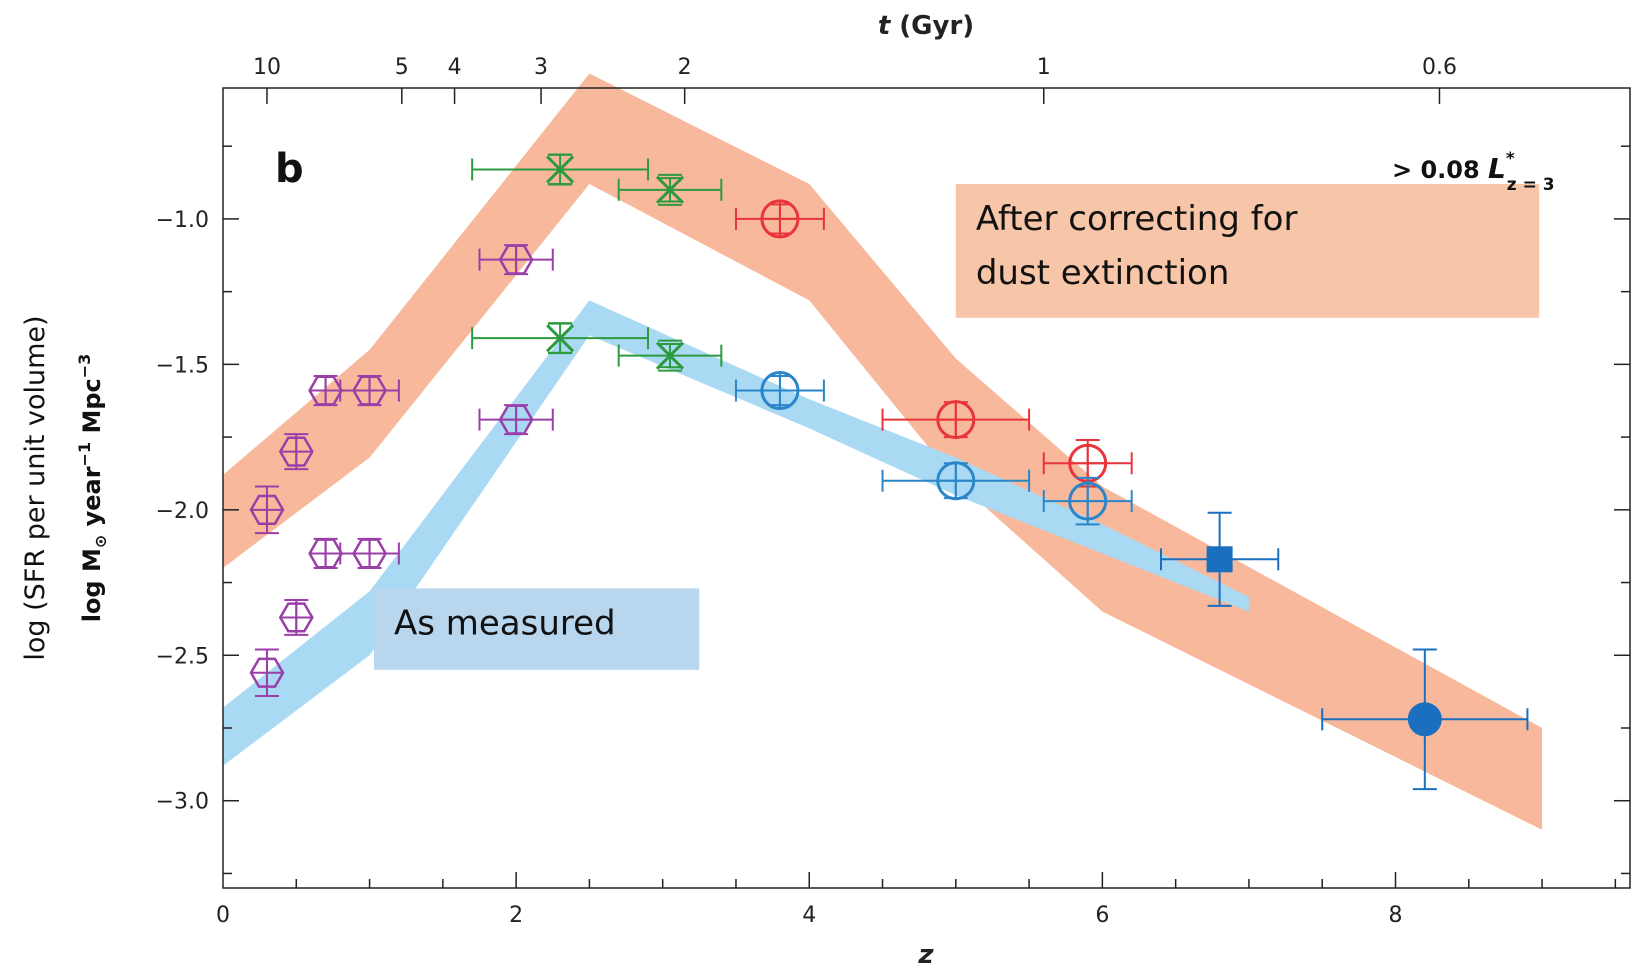  What do you see at coordinates (1102, 915) in the screenshot?
I see `x-tick-label: 6` at bounding box center [1102, 915].